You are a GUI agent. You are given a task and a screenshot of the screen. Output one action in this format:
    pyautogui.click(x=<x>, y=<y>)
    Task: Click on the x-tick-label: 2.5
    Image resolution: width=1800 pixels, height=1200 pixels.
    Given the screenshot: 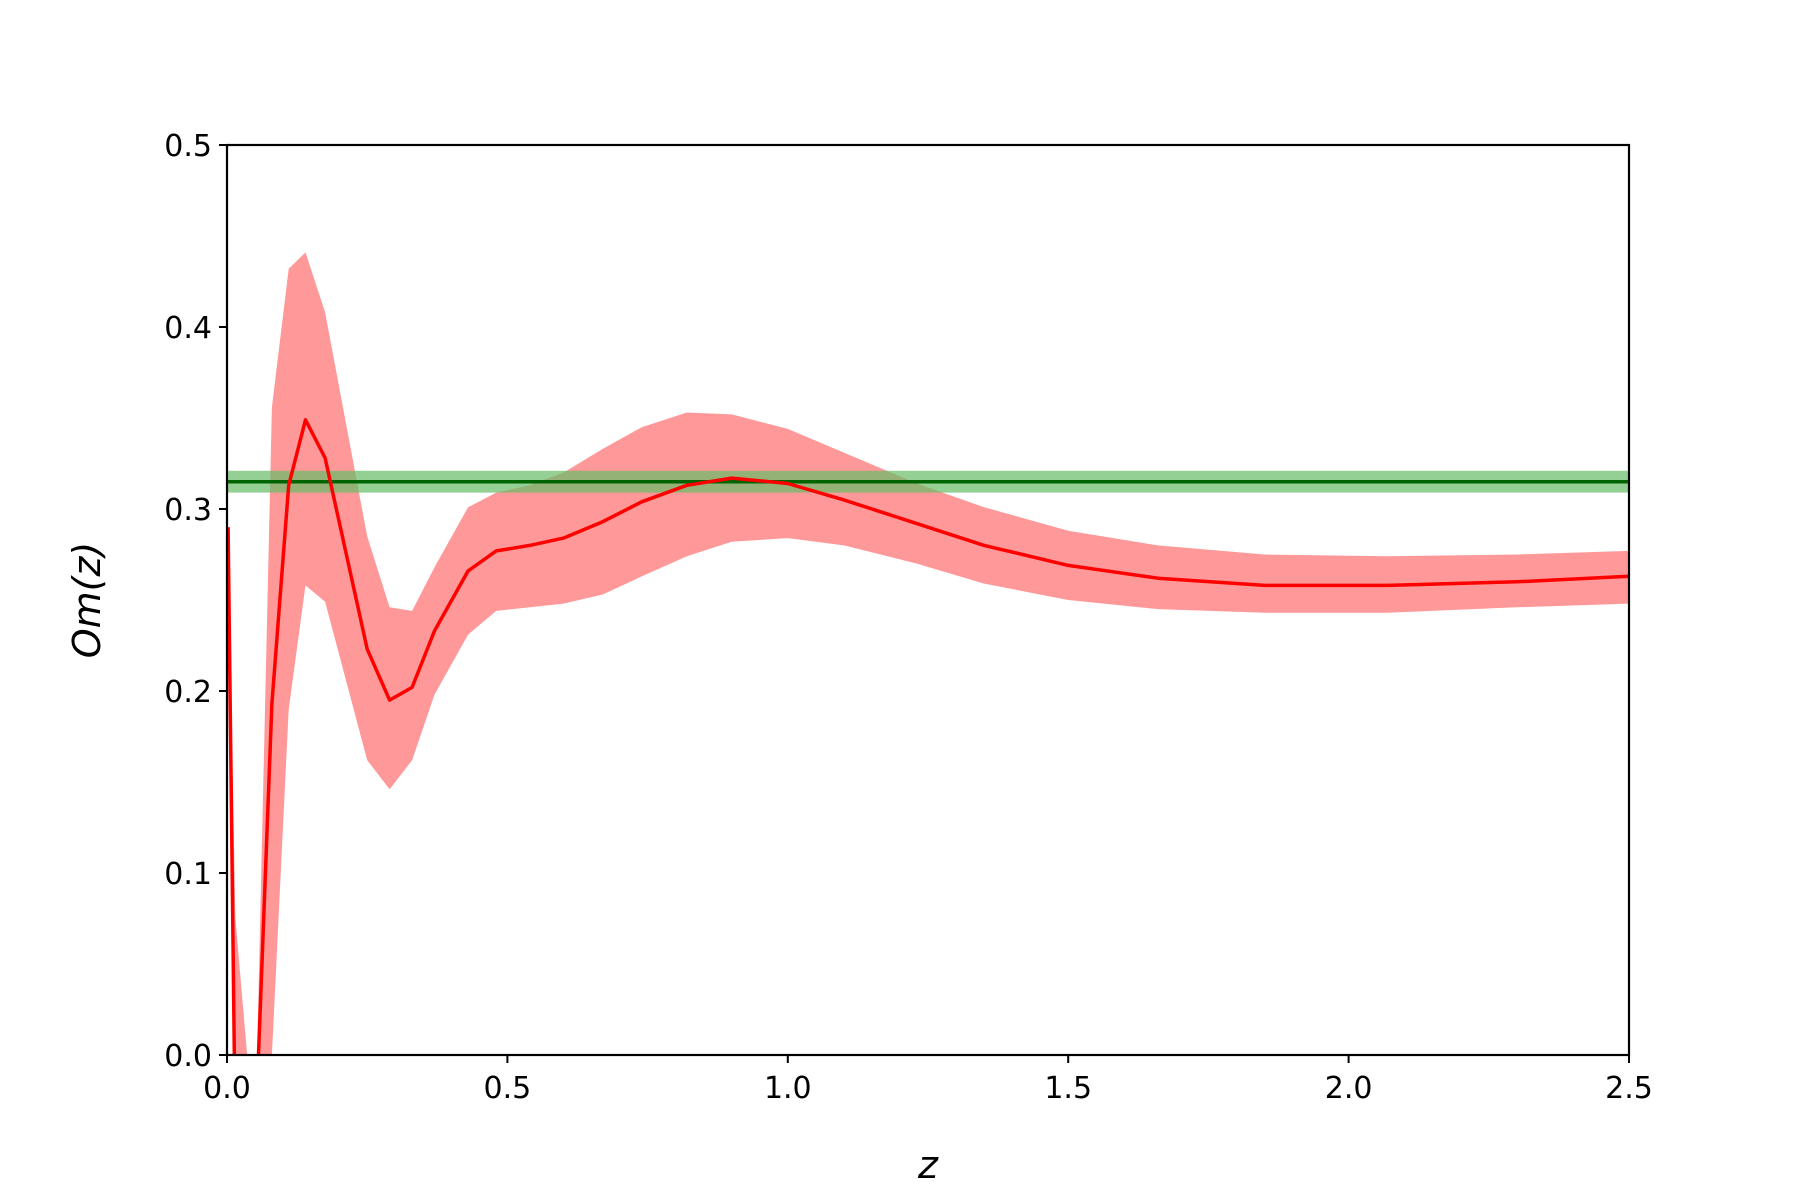 What is the action you would take?
    pyautogui.click(x=1629, y=1088)
    